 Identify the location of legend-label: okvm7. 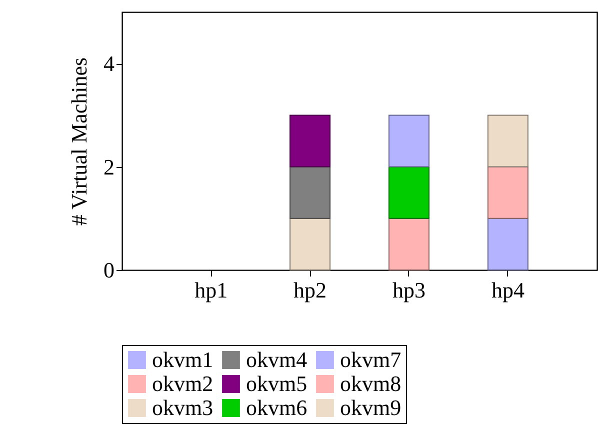
(371, 359).